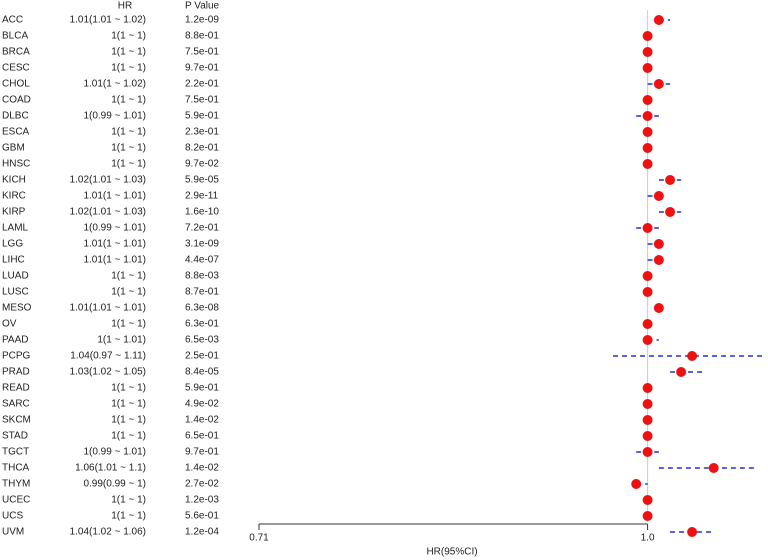  I want to click on cancer-label: LAML, so click(15, 228).